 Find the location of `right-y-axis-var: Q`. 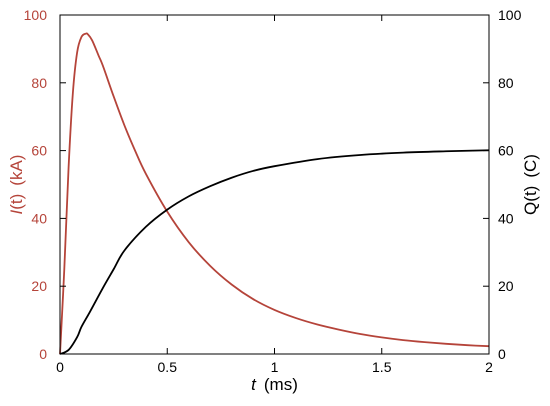

right-y-axis-var: Q is located at coordinates (530, 208).